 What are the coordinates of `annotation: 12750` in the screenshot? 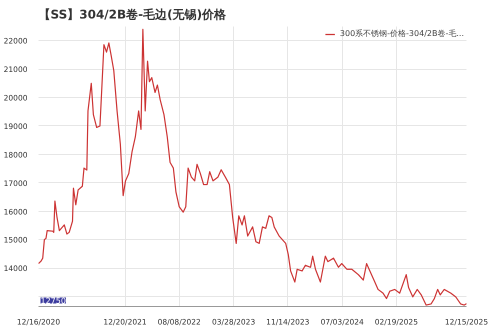 It's located at (53, 301).